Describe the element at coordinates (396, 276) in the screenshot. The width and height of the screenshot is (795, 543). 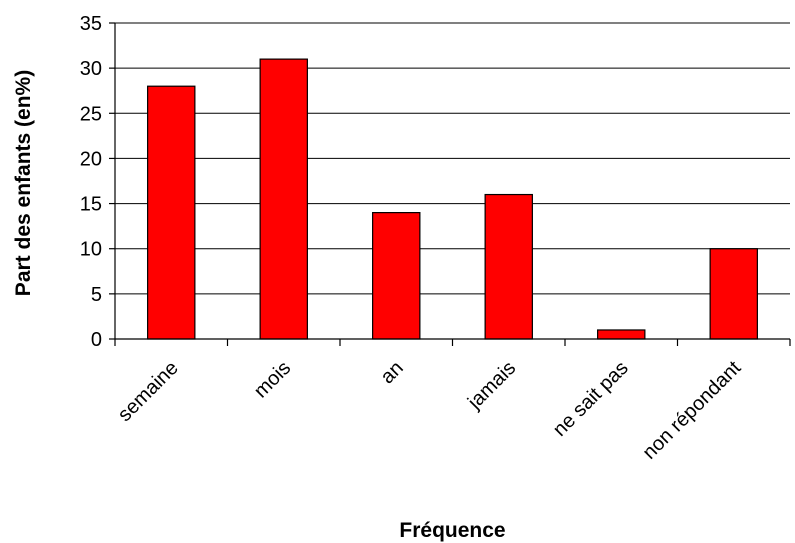
I see `bar-an` at that location.